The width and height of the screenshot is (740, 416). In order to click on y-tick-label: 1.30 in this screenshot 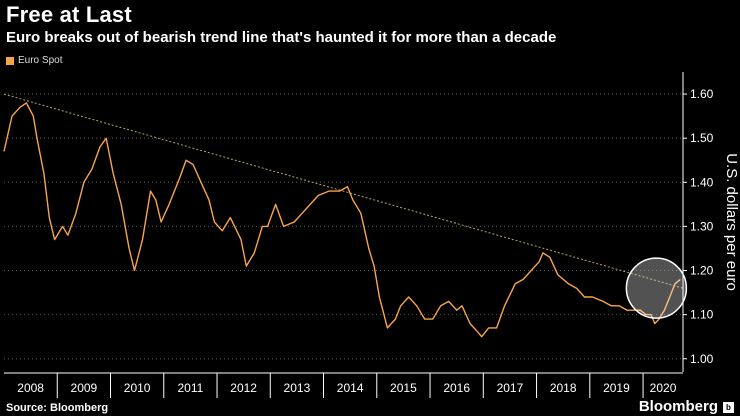, I will do `click(702, 226)`.